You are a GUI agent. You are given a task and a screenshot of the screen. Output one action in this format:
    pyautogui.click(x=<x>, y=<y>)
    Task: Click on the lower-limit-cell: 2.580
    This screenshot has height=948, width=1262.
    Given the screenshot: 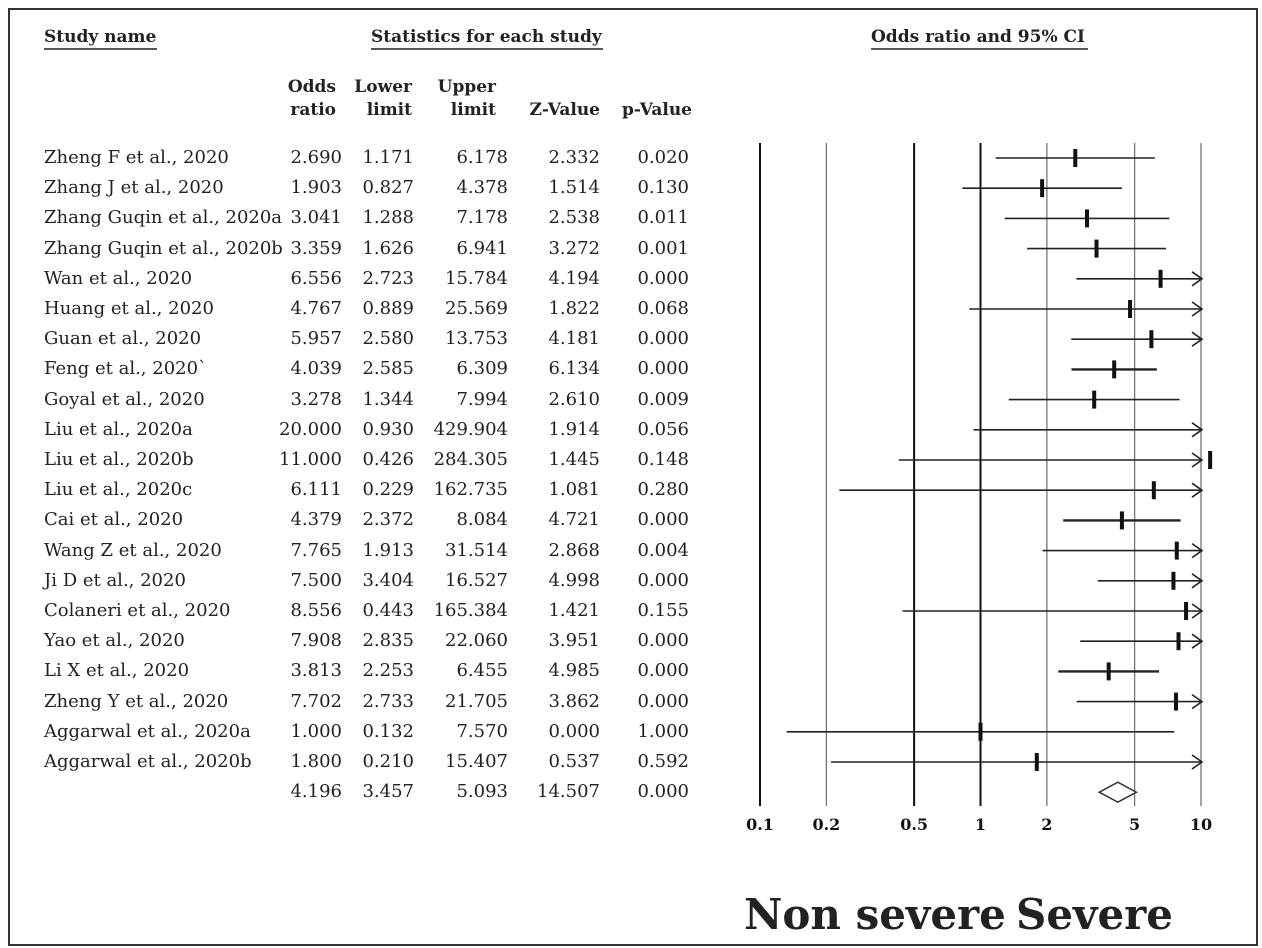 What is the action you would take?
    pyautogui.click(x=388, y=339)
    